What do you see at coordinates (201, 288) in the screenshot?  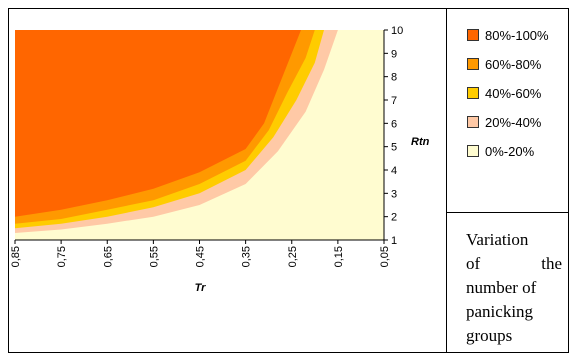 I see `x-axis-label: Tr` at bounding box center [201, 288].